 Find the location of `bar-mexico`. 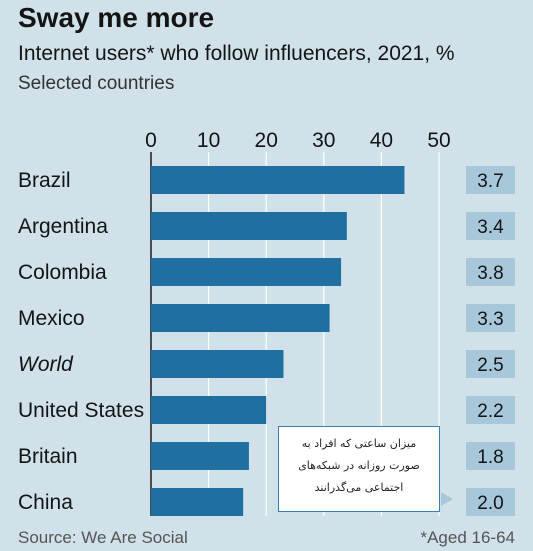

bar-mexico is located at coordinates (240, 318).